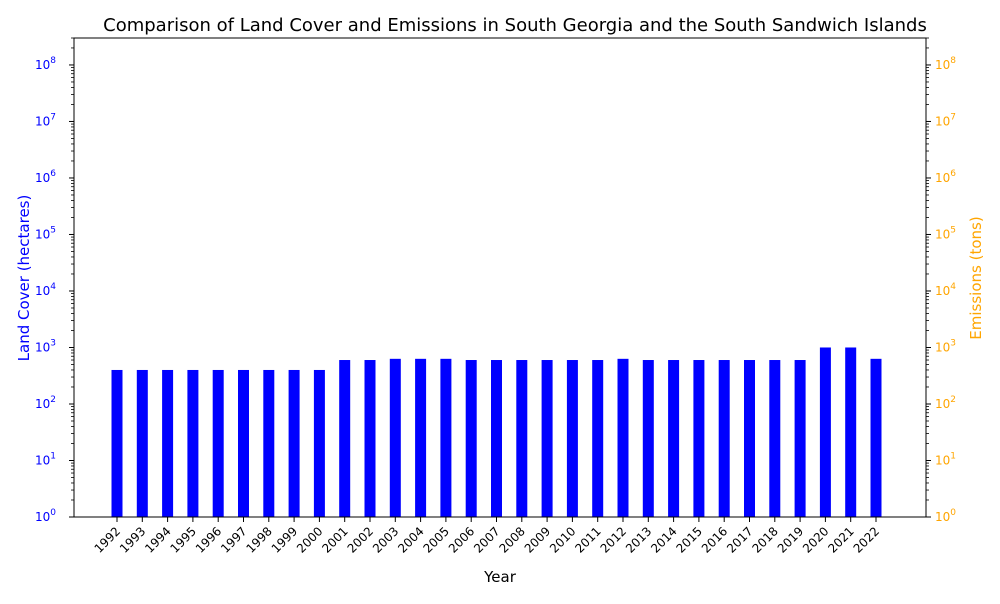 The height and width of the screenshot is (604, 1000). I want to click on right-y-tick-label: 10¹, so click(945, 459).